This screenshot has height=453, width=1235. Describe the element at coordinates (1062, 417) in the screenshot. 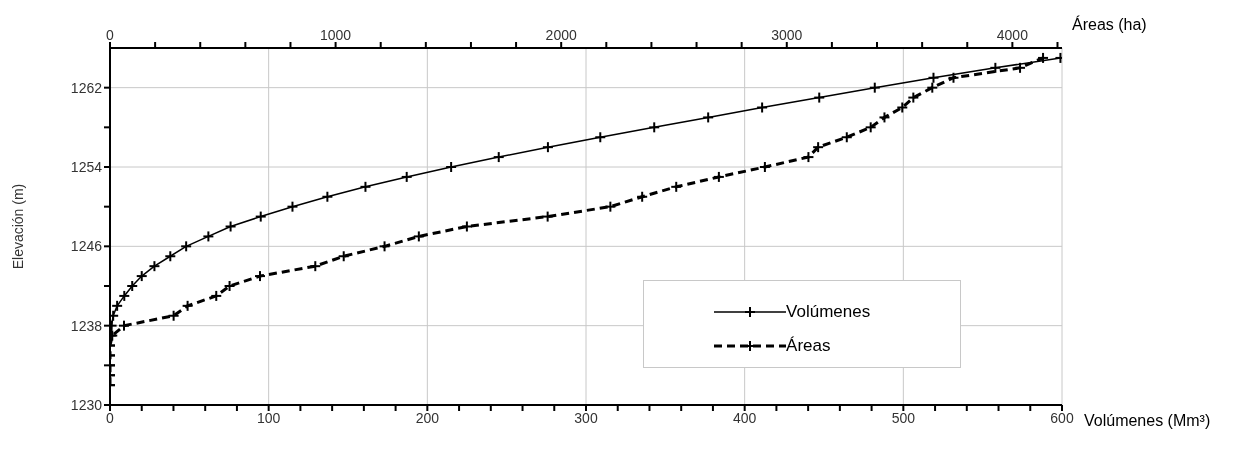

I see `x-tick-label: 600` at that location.